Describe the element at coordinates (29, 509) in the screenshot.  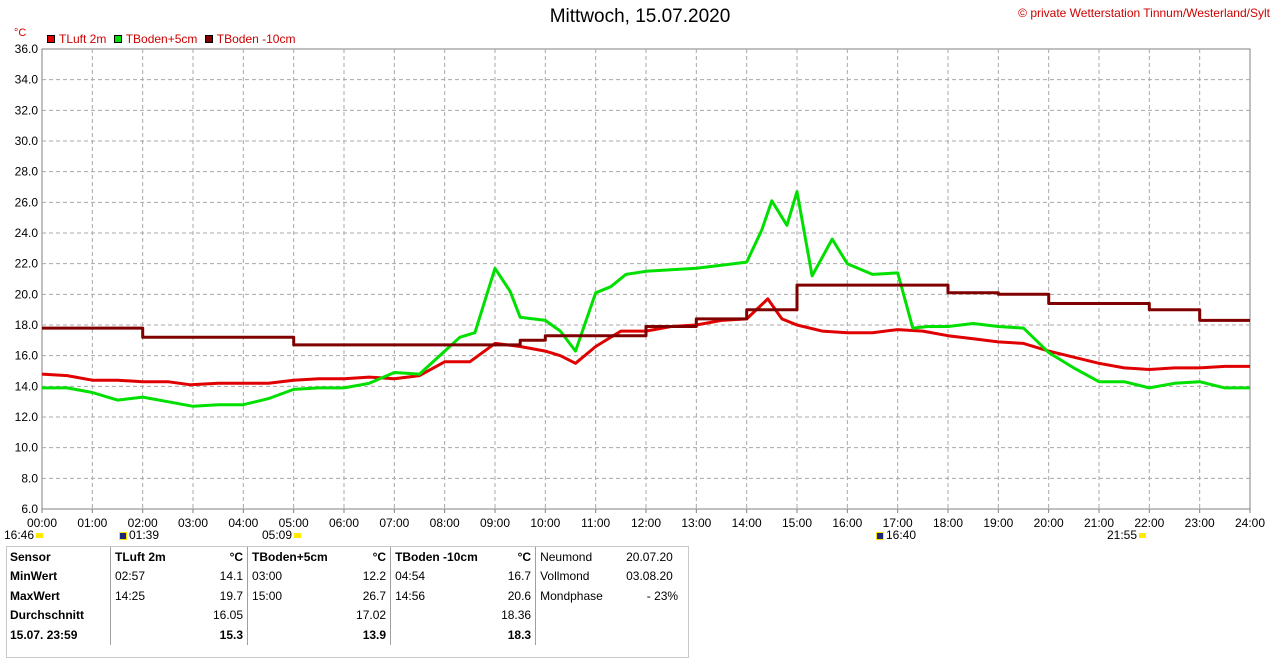
I see `y-tick-label: 6.0` at that location.